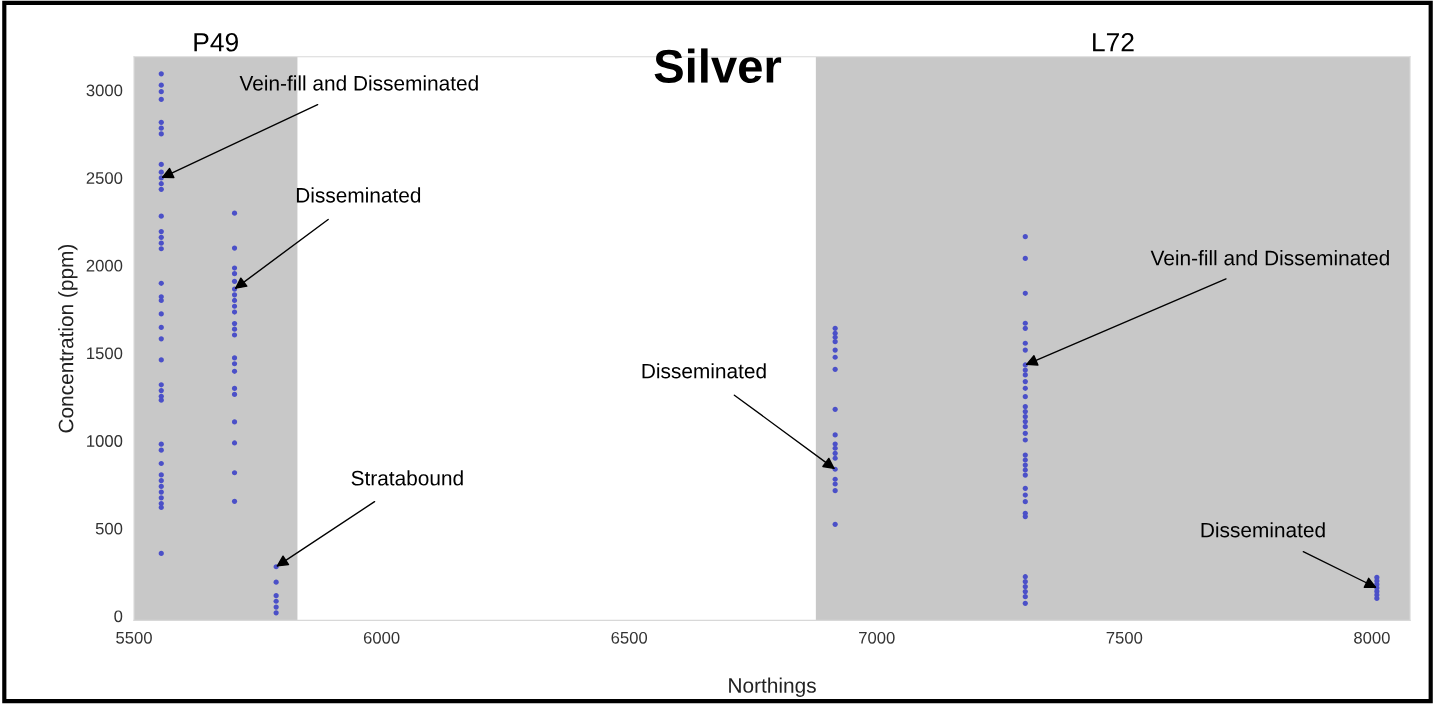 Image resolution: width=1435 pixels, height=704 pixels. Describe the element at coordinates (381, 637) in the screenshot. I see `x-tick-label: 6000` at that location.